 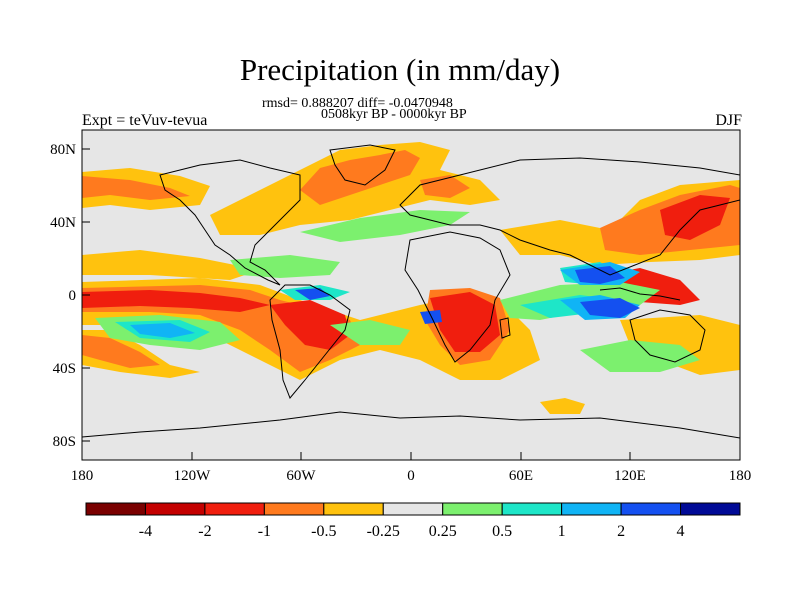 What do you see at coordinates (465, 322) in the screenshot?
I see `anomaly-central-africa` at bounding box center [465, 322].